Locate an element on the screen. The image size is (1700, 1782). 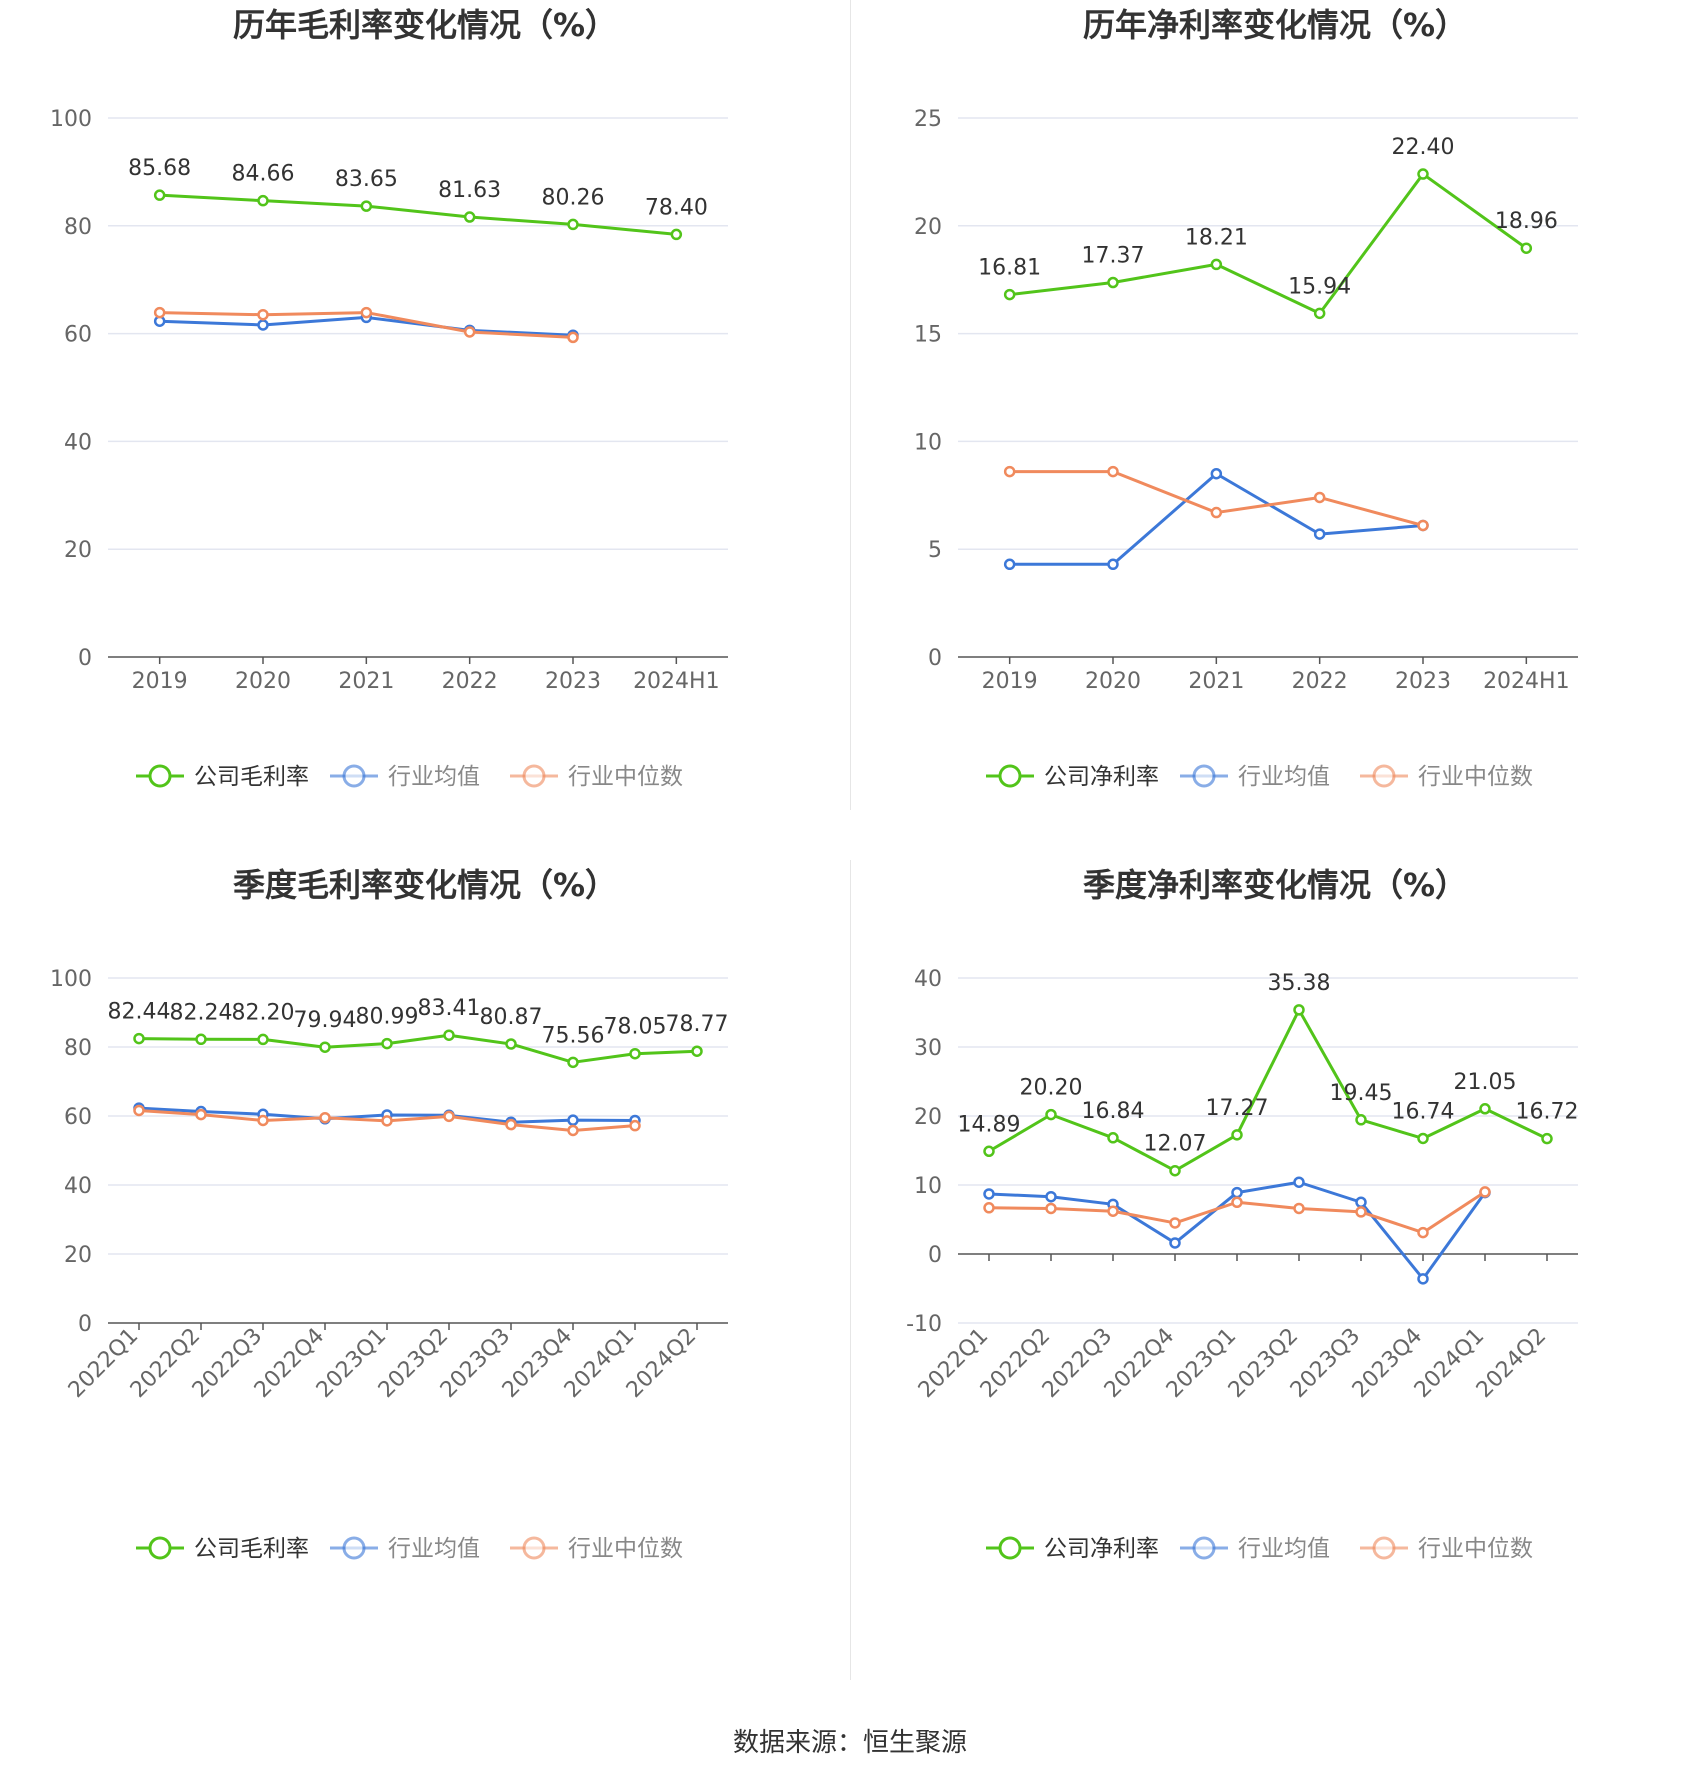
c2-legend-marker is located at coordinates (354, 1548).